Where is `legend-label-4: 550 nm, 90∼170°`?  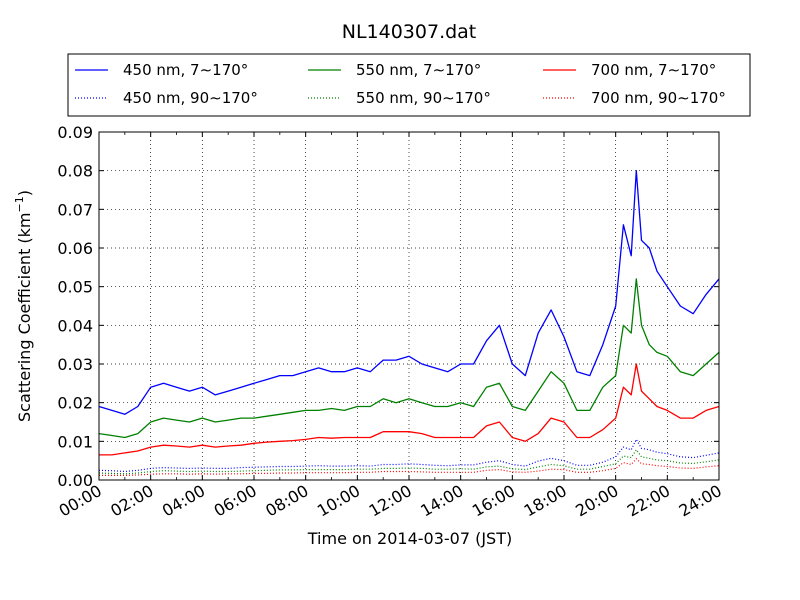 legend-label-4: 550 nm, 90∼170° is located at coordinates (423, 98).